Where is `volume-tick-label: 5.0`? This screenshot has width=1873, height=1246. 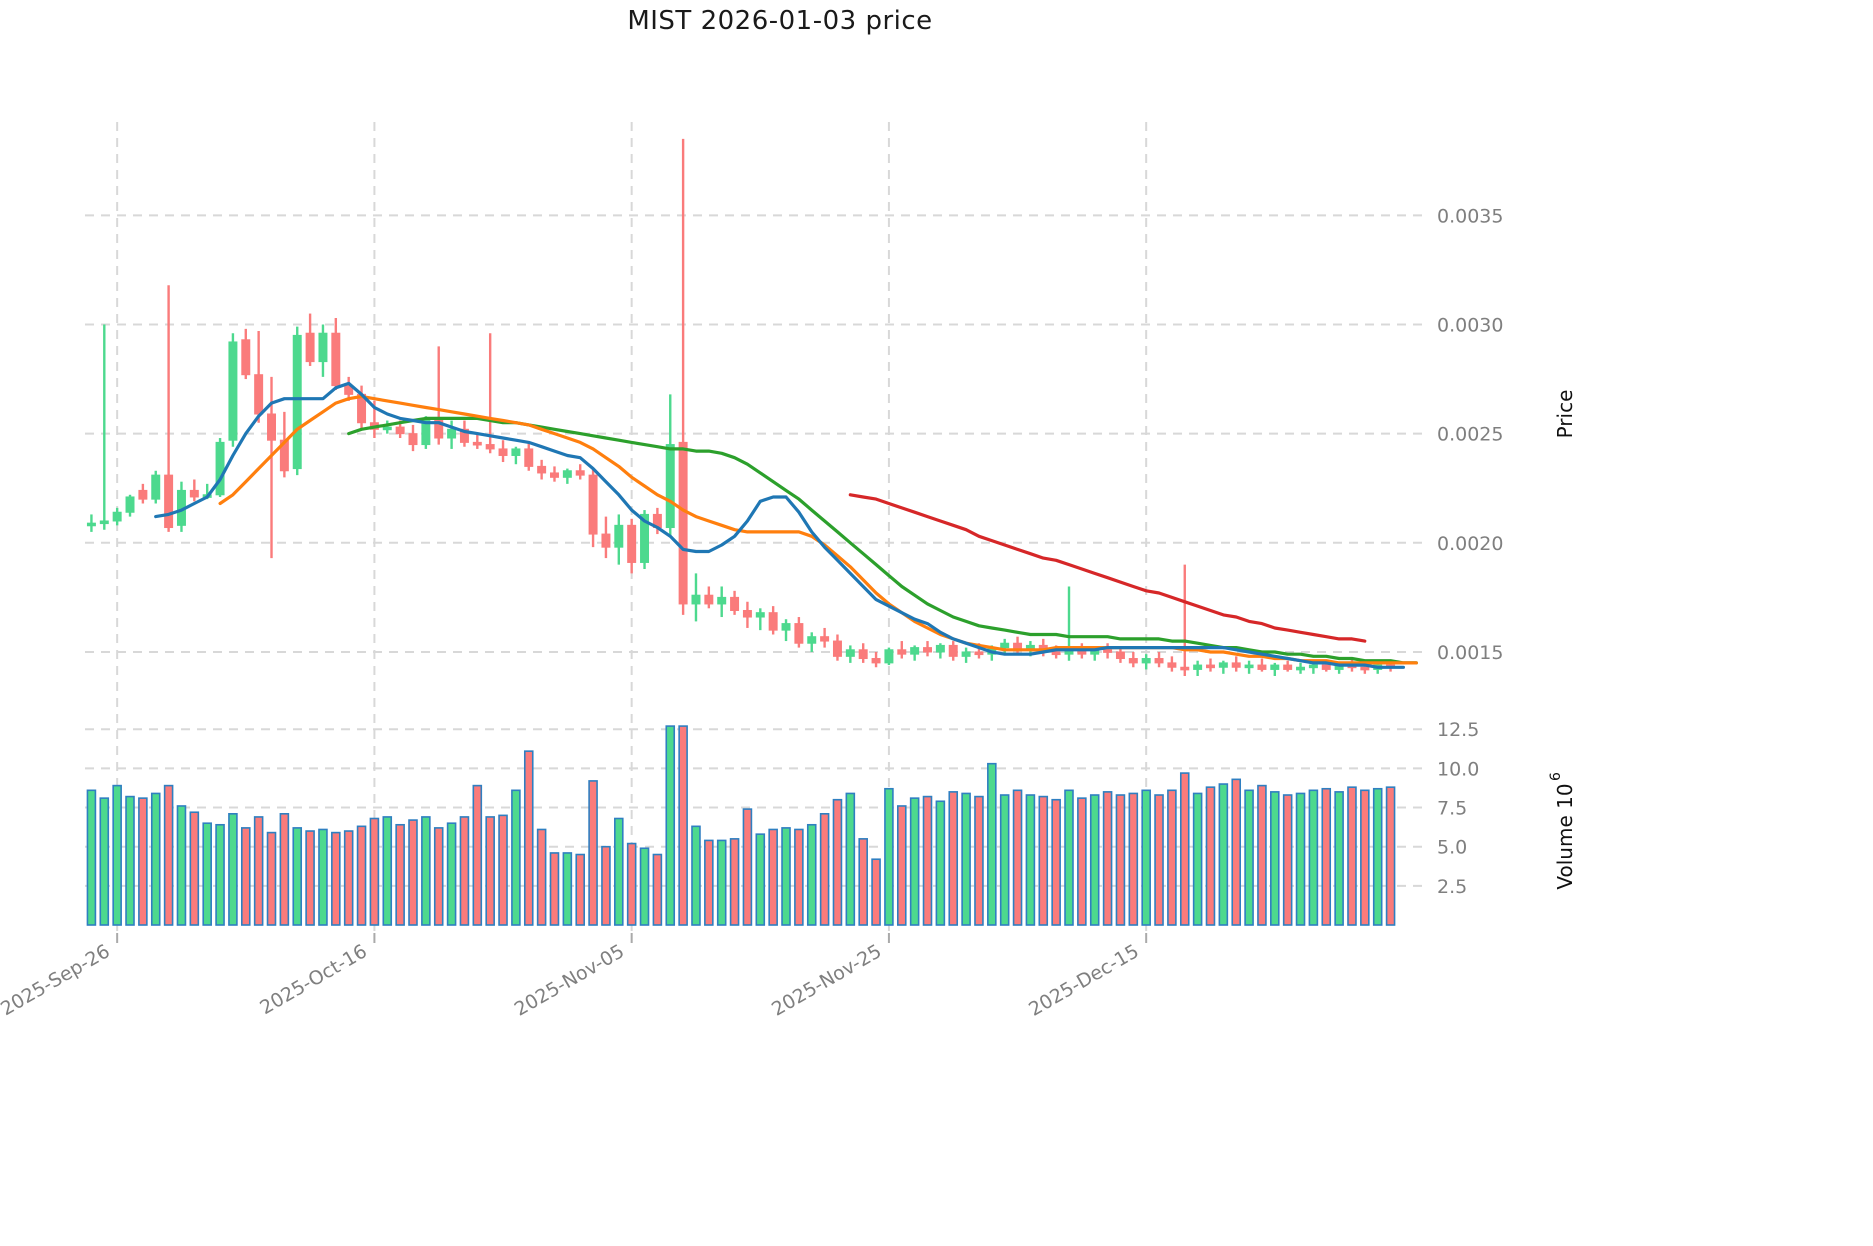
volume-tick-label: 5.0 is located at coordinates (1452, 848).